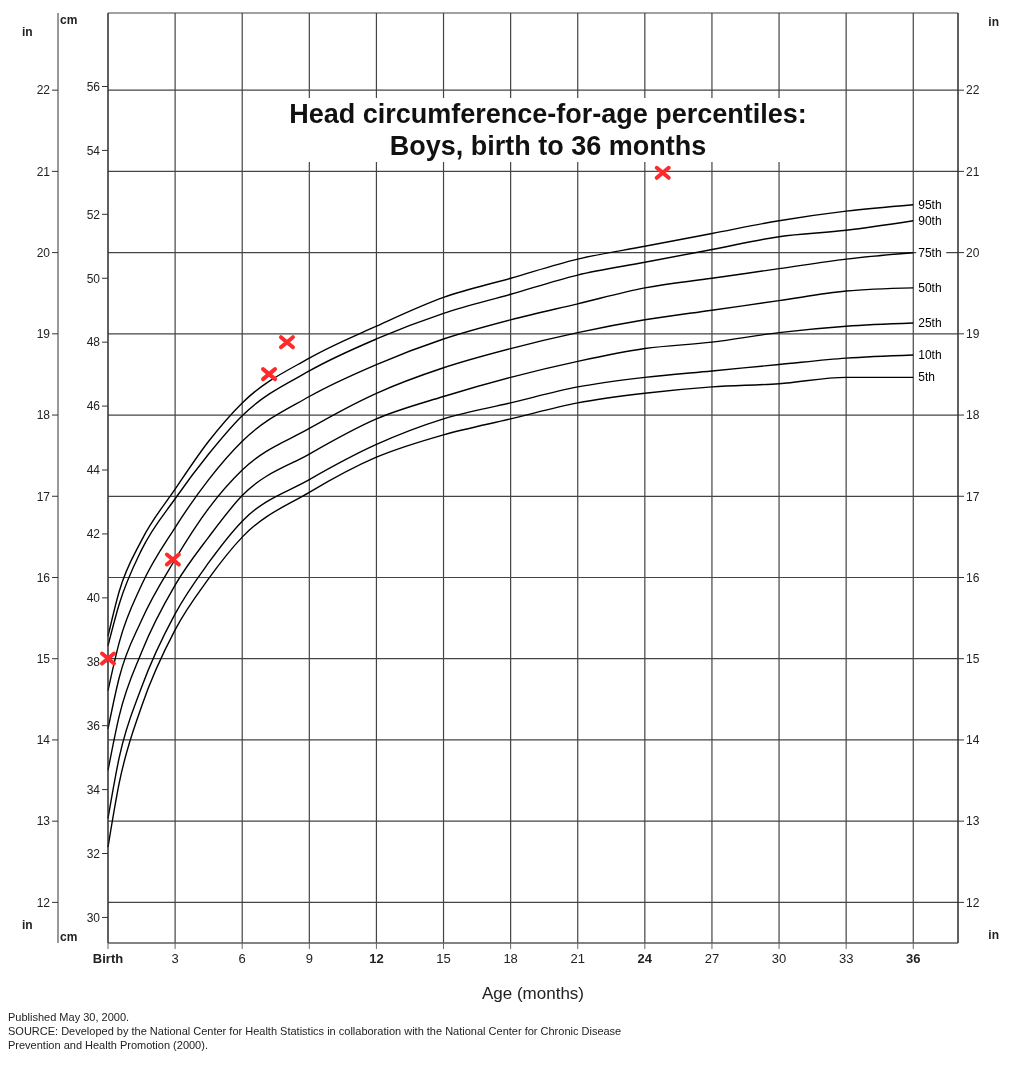 This screenshot has width=1016, height=1080. What do you see at coordinates (43, 496) in the screenshot?
I see `y3-tick-label: 17` at bounding box center [43, 496].